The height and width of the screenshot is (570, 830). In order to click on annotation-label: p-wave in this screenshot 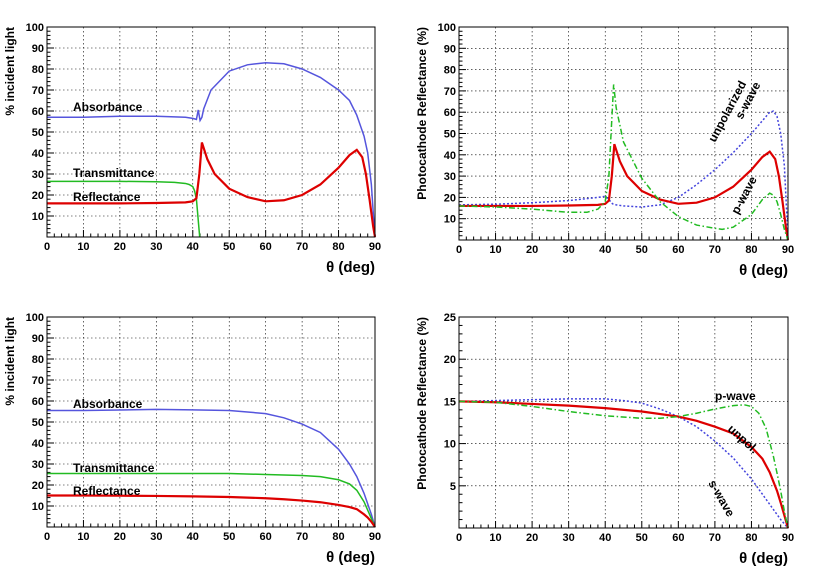, I will do `click(735, 396)`.